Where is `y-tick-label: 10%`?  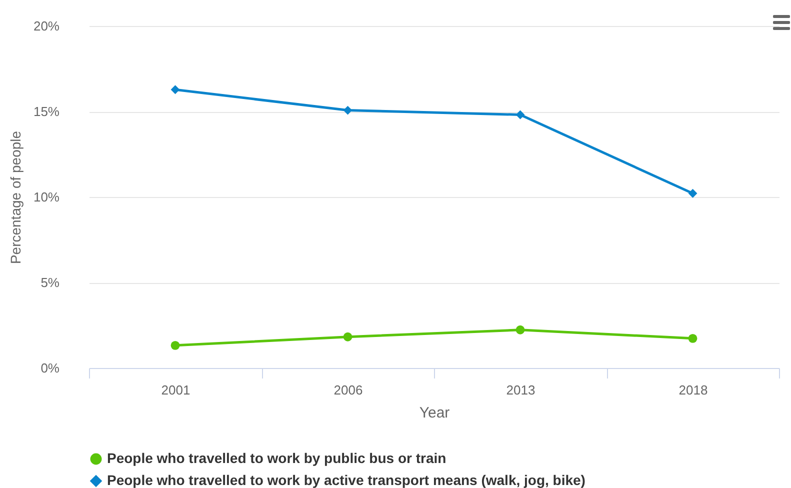
y-tick-label: 10% is located at coordinates (46, 197).